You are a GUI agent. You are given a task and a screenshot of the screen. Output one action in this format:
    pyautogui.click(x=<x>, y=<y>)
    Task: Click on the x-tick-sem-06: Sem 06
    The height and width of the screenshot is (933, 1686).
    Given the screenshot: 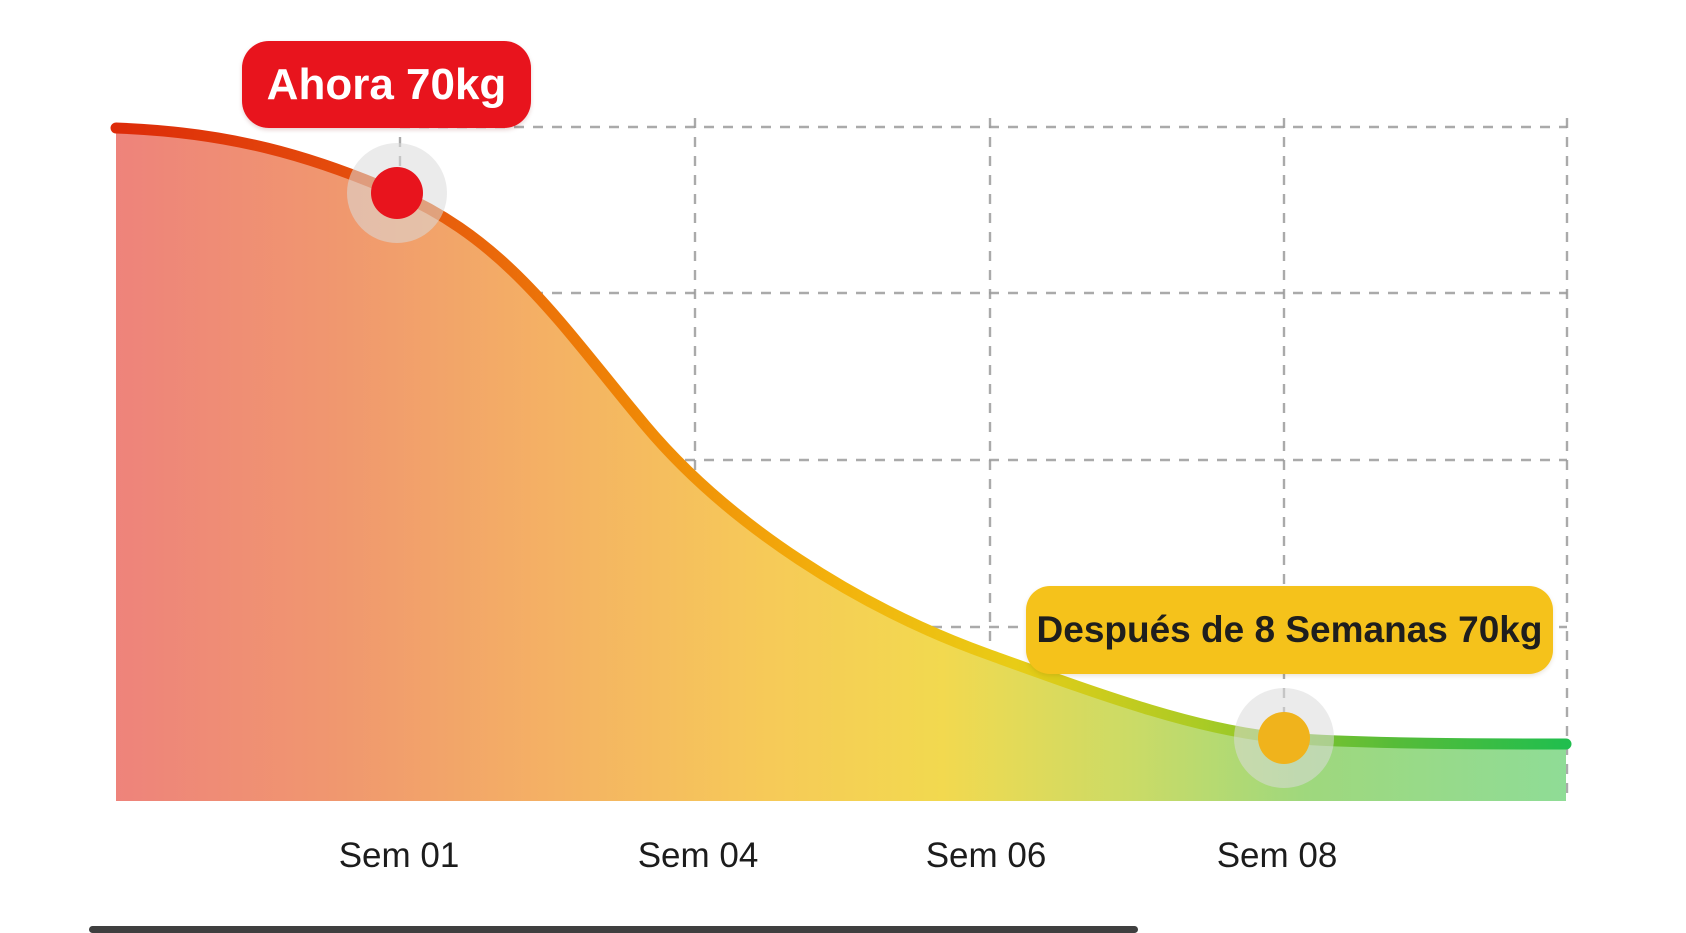 What is the action you would take?
    pyautogui.click(x=986, y=855)
    